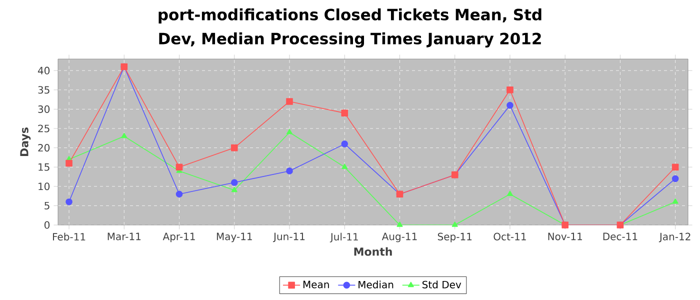 This screenshot has width=700, height=300. What do you see at coordinates (25, 142) in the screenshot?
I see `y-axis-title: Days` at bounding box center [25, 142].